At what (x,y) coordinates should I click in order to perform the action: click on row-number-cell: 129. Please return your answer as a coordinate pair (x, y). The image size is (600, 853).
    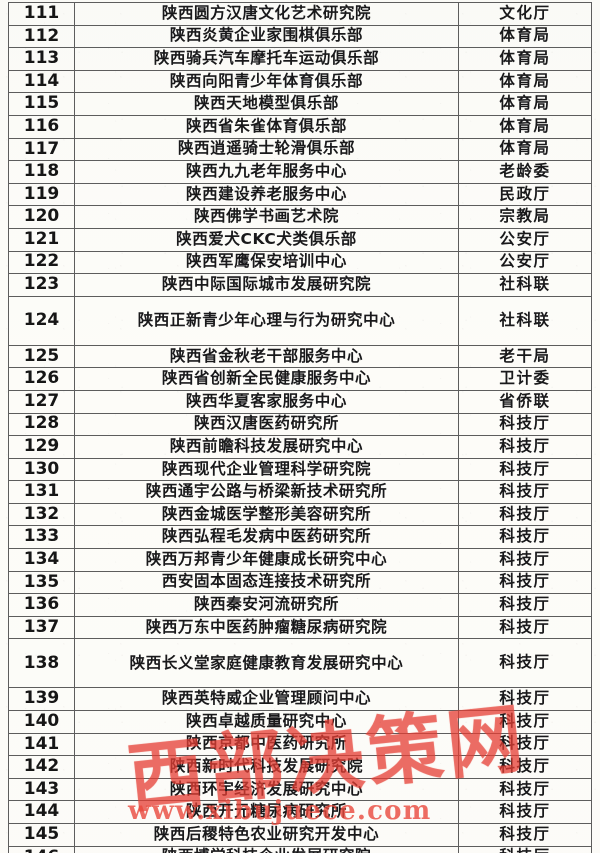
    Looking at the image, I should click on (41, 447).